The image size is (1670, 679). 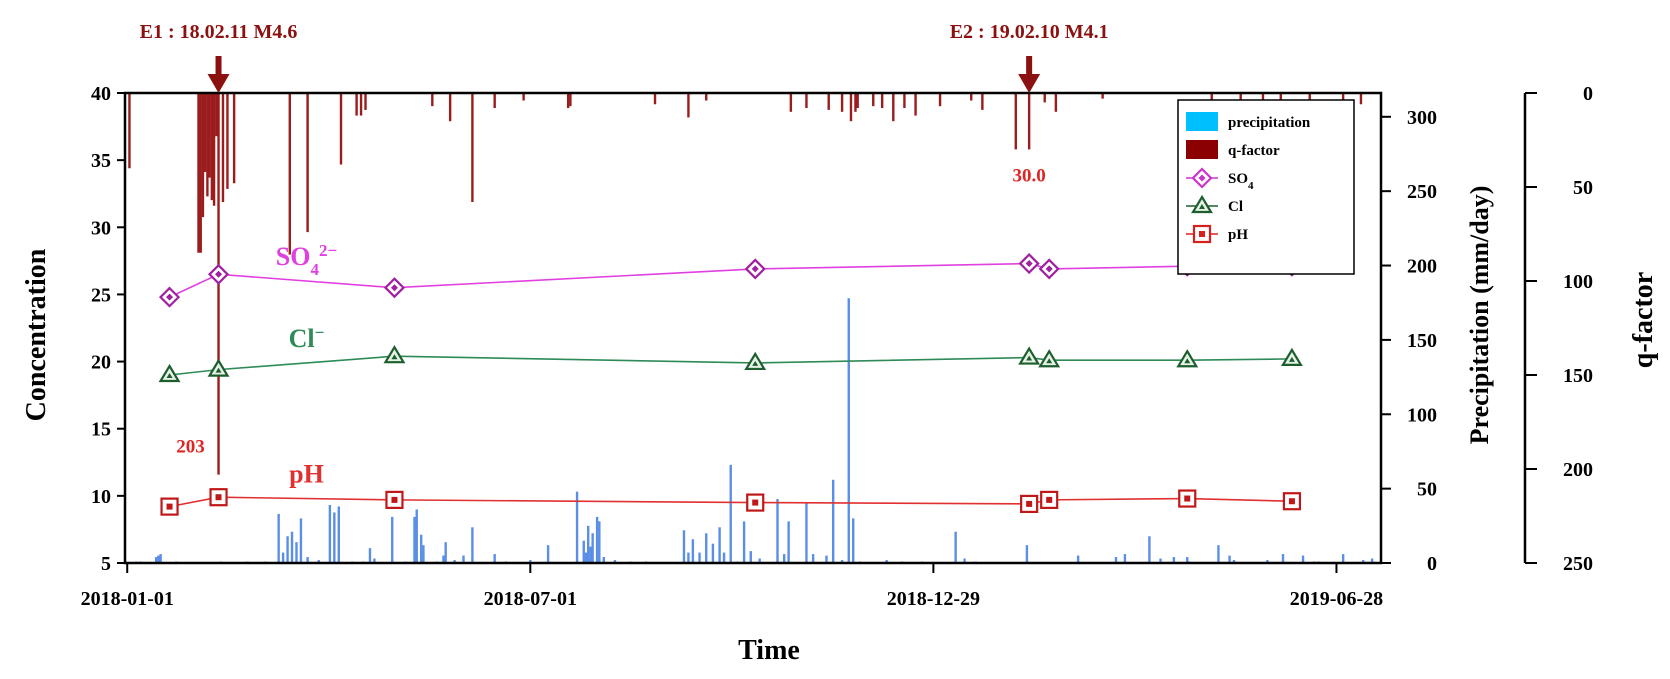 What do you see at coordinates (1266, 187) in the screenshot?
I see `legend: precipitation q-factor SO4 Cl pH` at bounding box center [1266, 187].